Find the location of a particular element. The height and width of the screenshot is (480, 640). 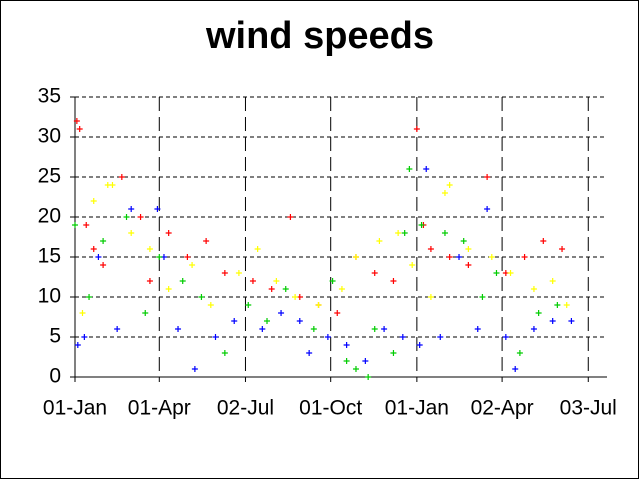

y-tick-label: 20 is located at coordinates (49, 216).